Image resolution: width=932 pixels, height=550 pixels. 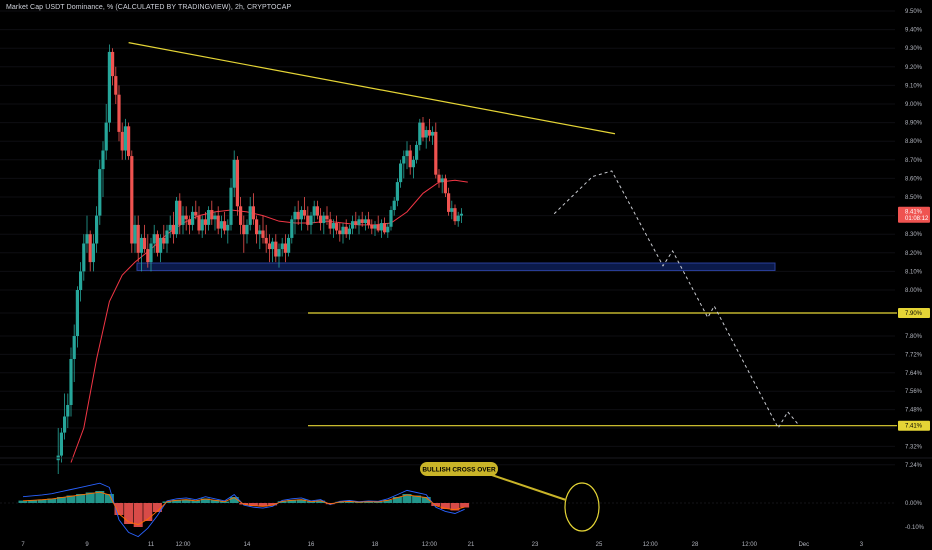 What do you see at coordinates (695, 545) in the screenshot?
I see `x-tick-label: 28` at bounding box center [695, 545].